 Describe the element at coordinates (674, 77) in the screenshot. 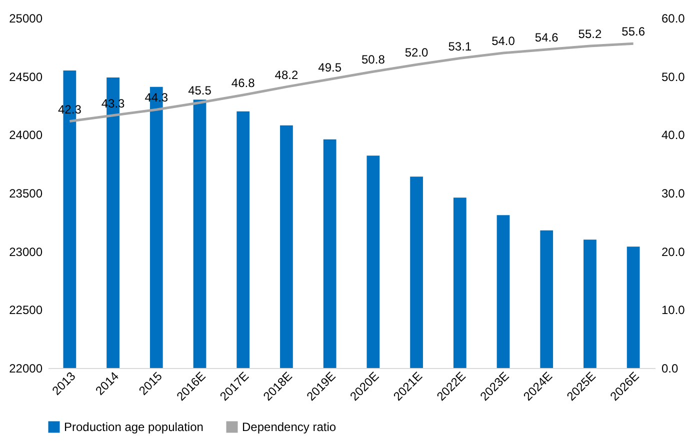

I see `y2-tick-label: 50.0` at that location.